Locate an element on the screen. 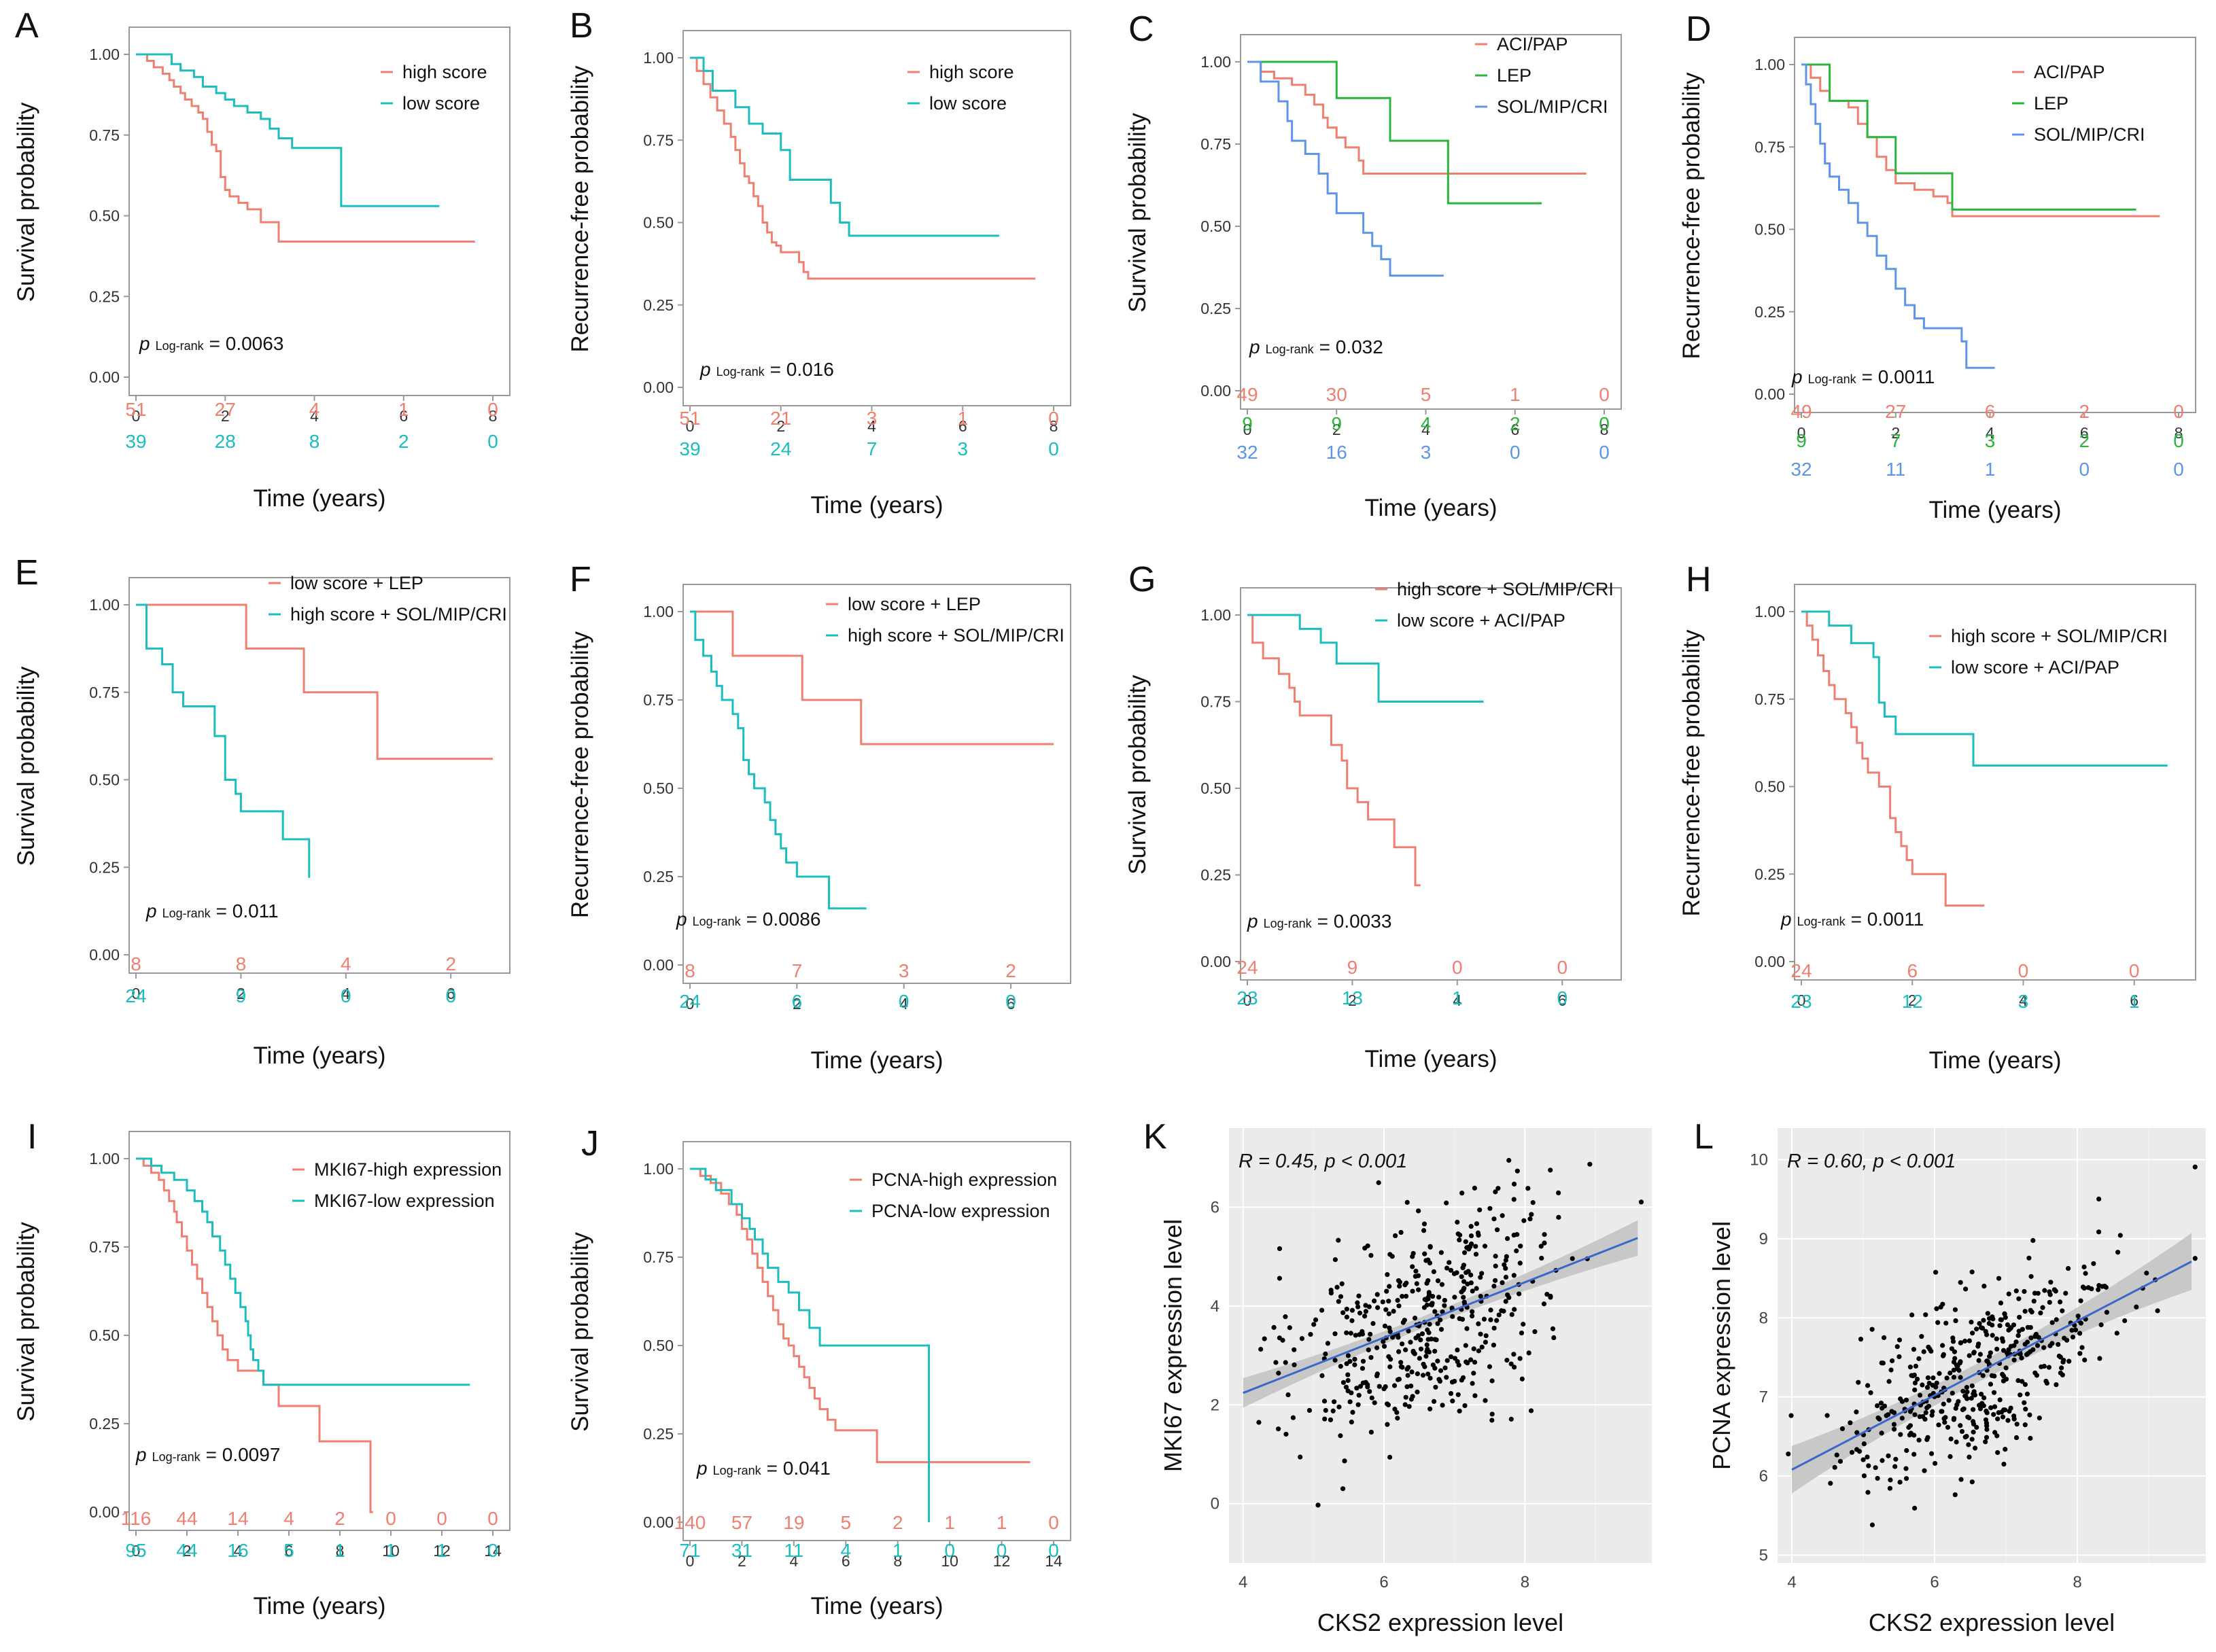 This screenshot has width=2216, height=1652. legend-label: LEP is located at coordinates (1514, 75).